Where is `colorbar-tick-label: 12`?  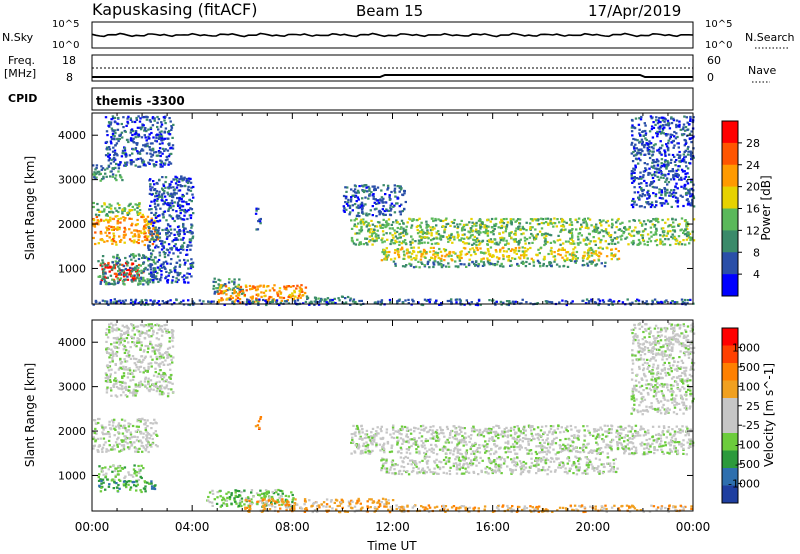
colorbar-tick-label: 12 is located at coordinates (753, 230).